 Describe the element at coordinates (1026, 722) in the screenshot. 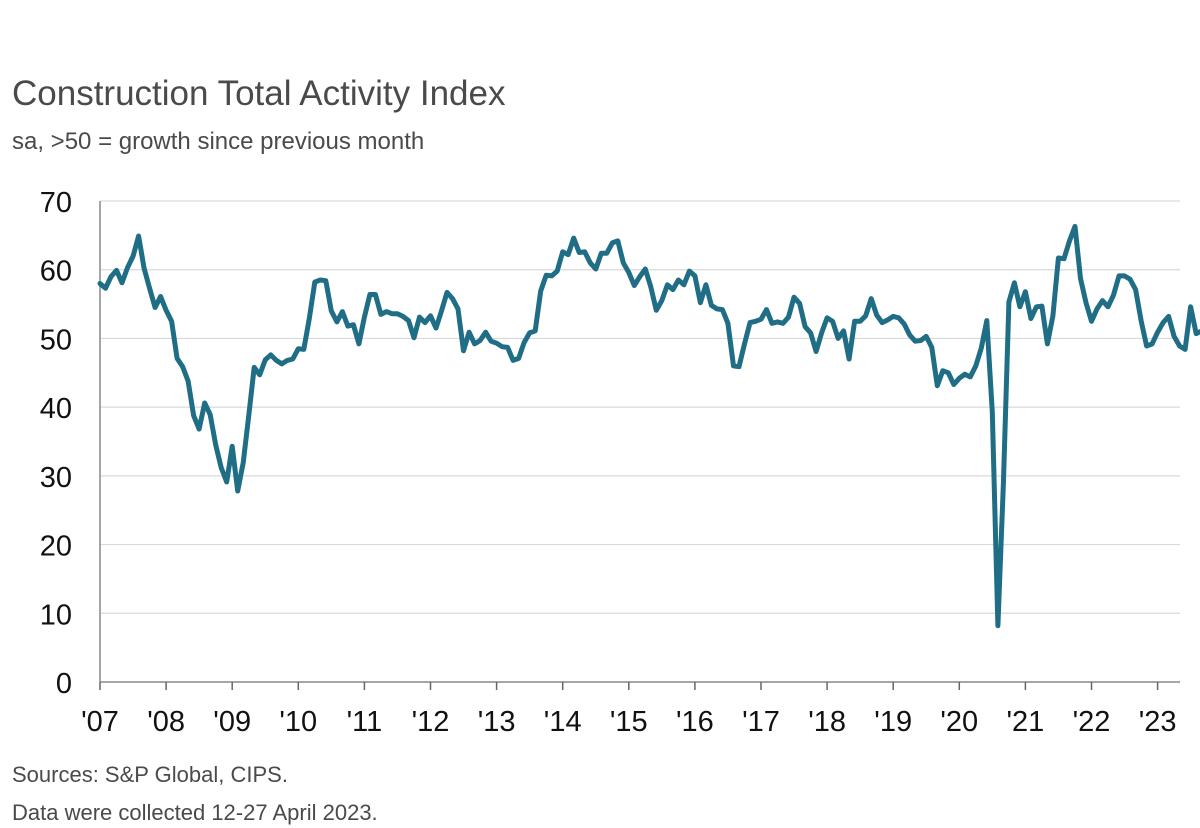

I see `x-tick-label-21: '21` at that location.